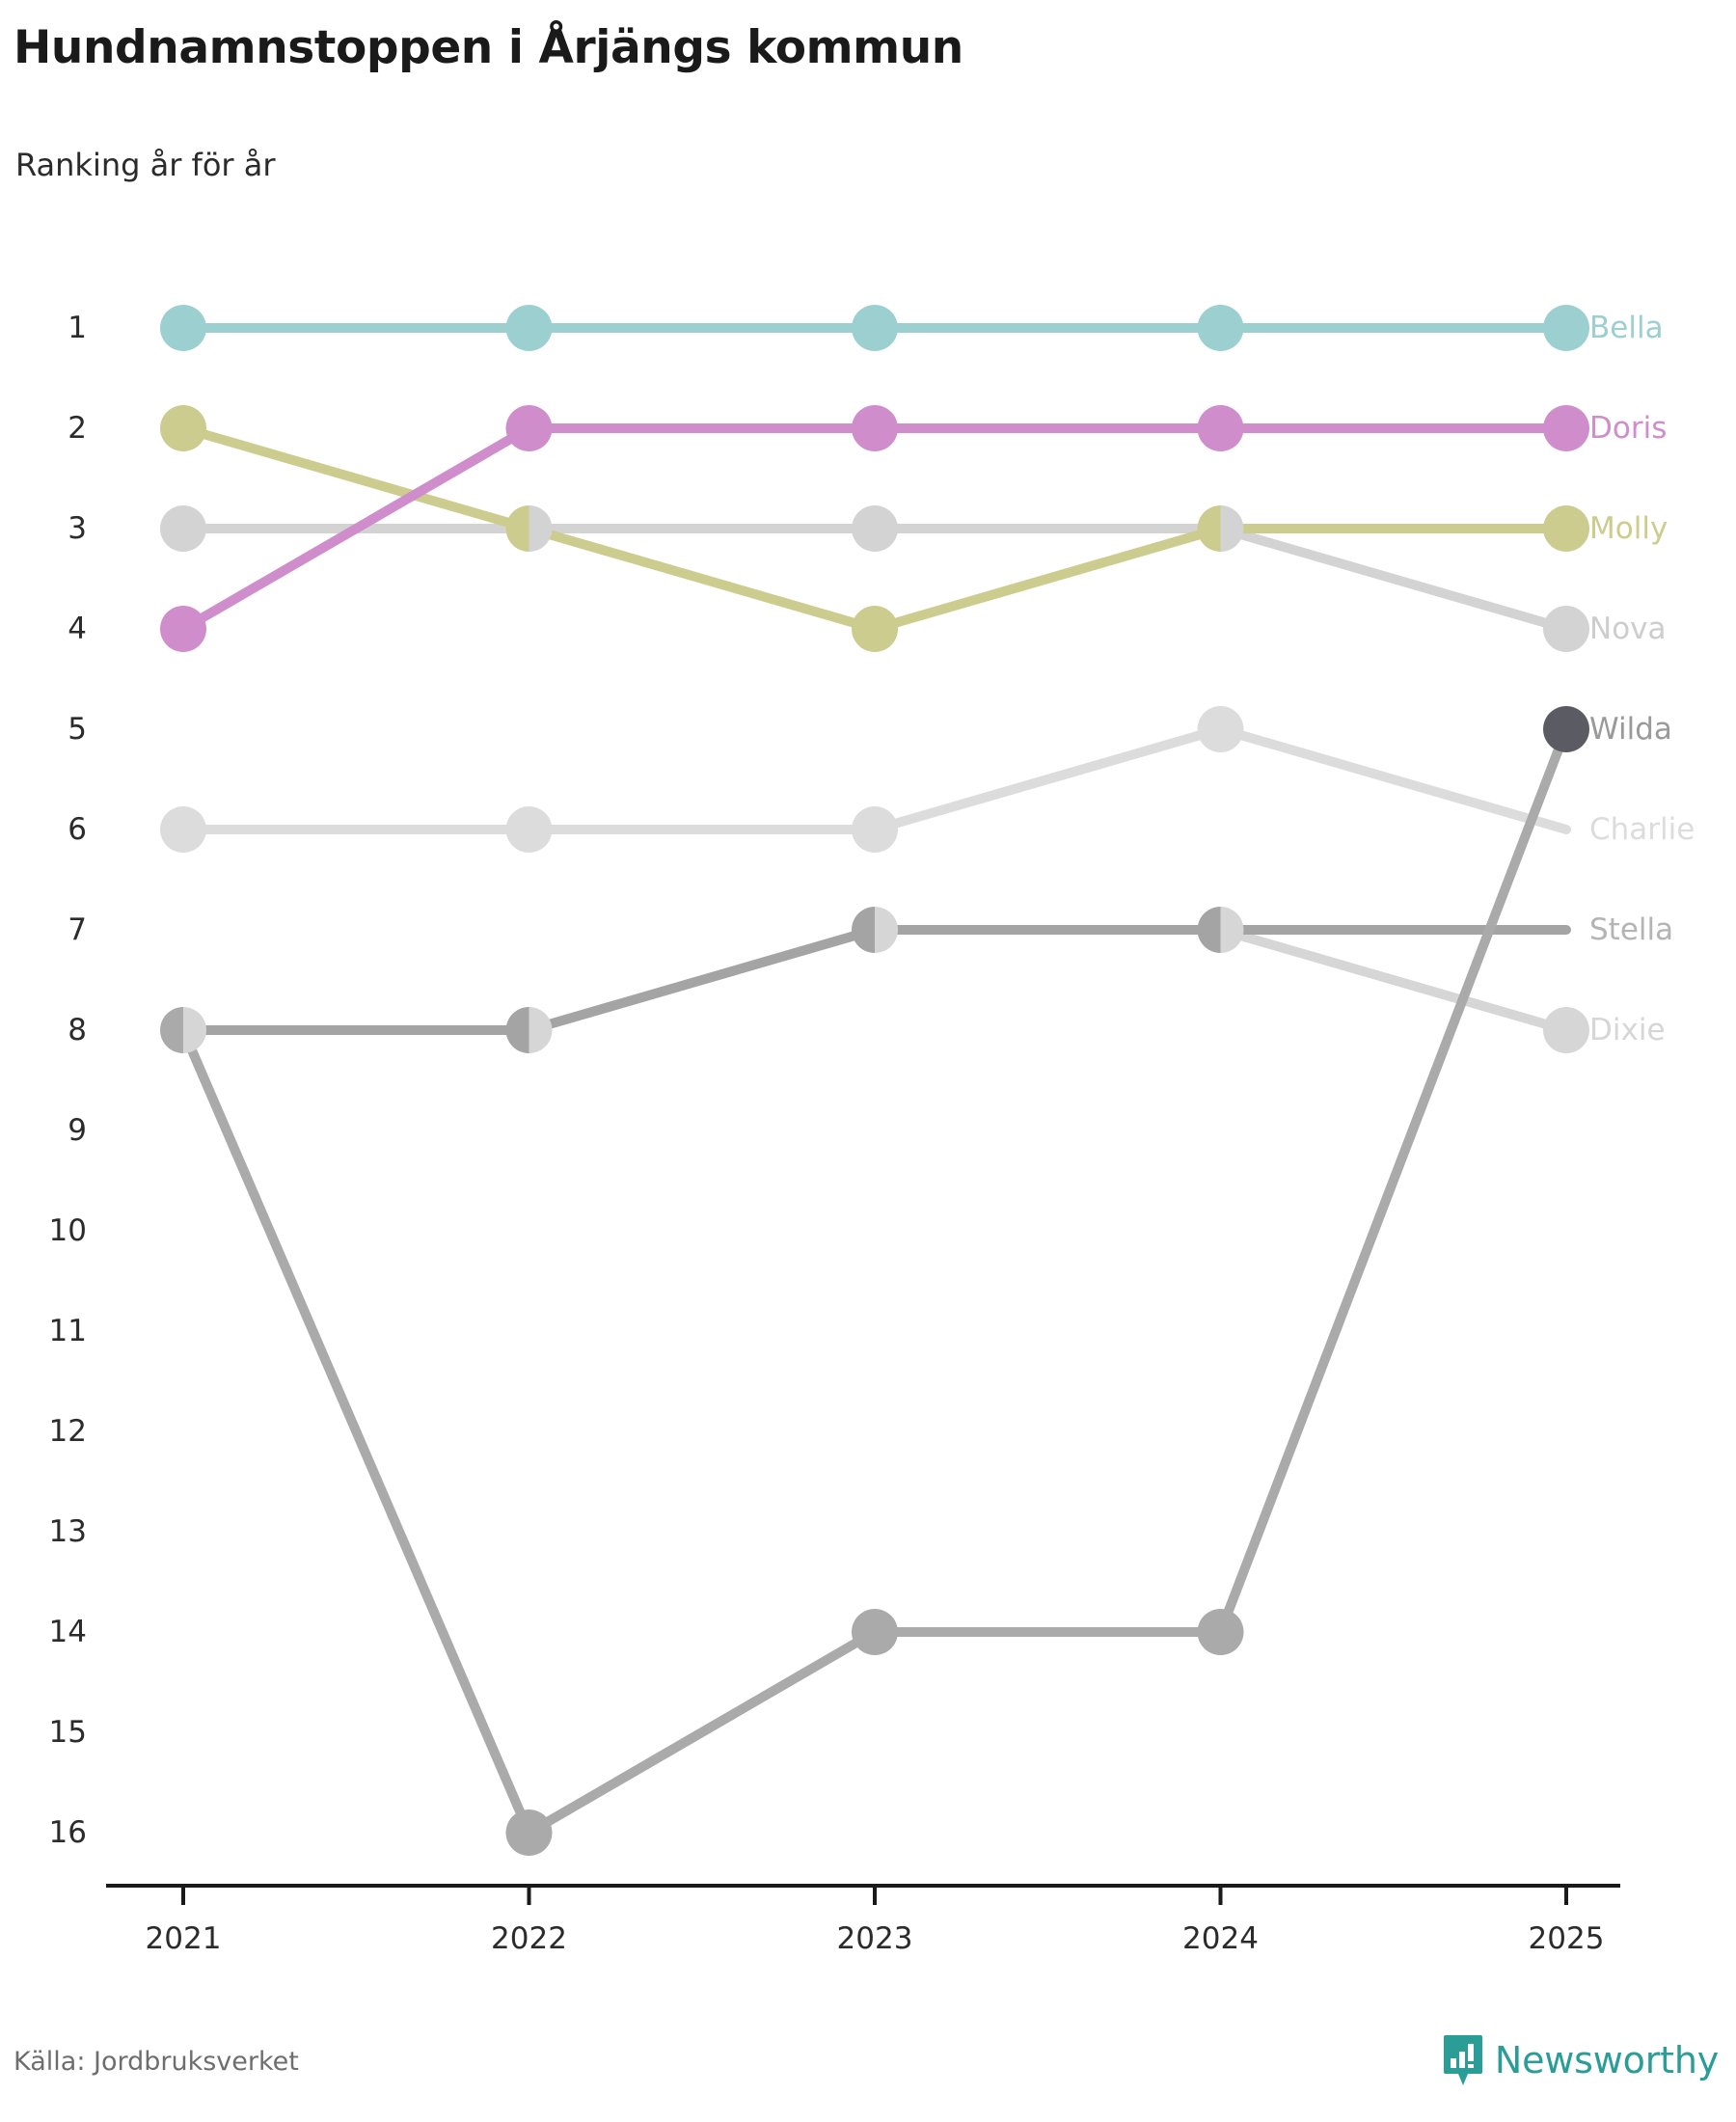 This screenshot has height=2122, width=1736. I want to click on y-axis-tick-6: 6, so click(77, 830).